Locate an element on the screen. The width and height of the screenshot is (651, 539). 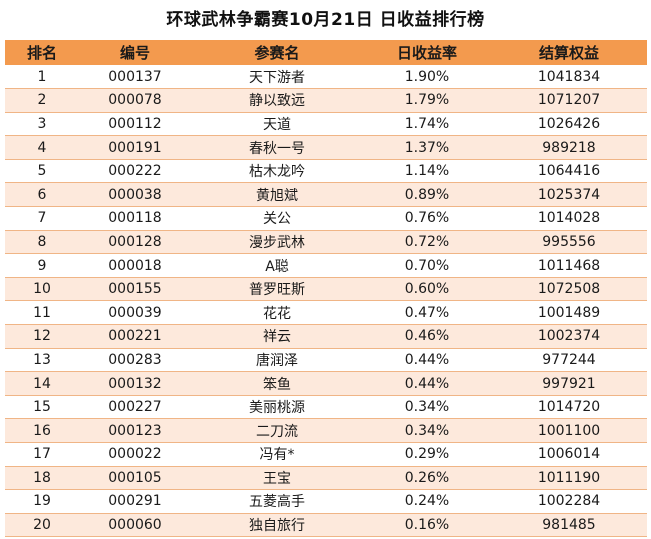
cell-equity: 1001100 is located at coordinates (569, 430).